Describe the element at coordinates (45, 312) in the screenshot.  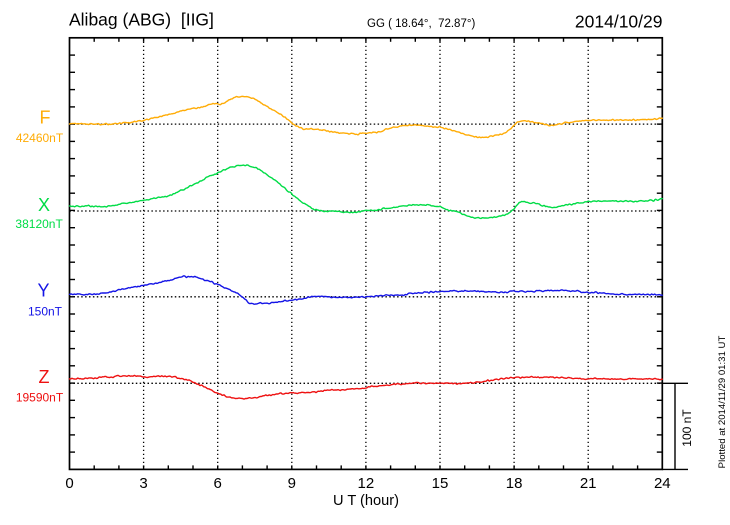
I see `svg-text: 150nT` at that location.